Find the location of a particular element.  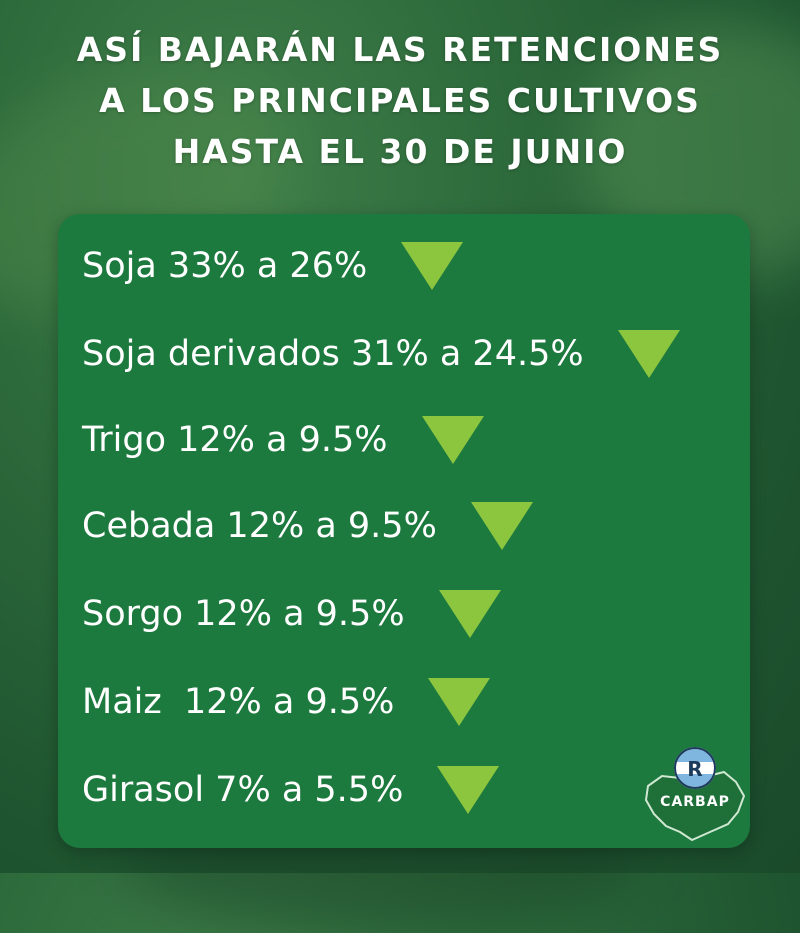

list-item-cebada: Cebada 12% a 9.5% is located at coordinates (307, 526).